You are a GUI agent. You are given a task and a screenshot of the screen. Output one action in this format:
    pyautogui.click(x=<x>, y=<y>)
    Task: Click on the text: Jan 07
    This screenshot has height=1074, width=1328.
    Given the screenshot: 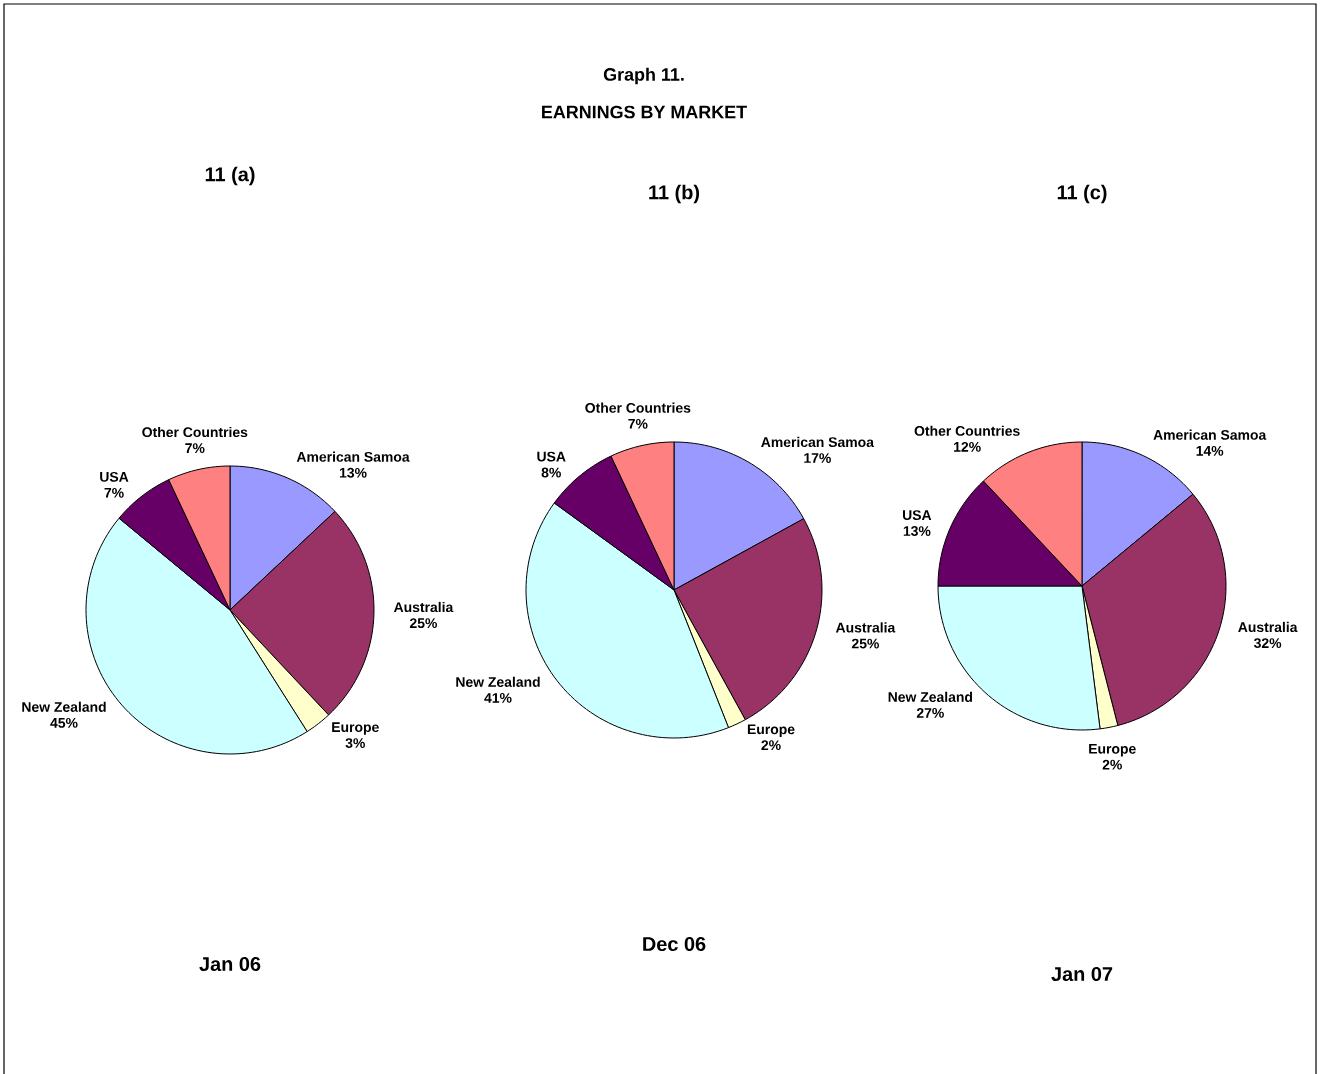 What is the action you would take?
    pyautogui.click(x=1082, y=973)
    